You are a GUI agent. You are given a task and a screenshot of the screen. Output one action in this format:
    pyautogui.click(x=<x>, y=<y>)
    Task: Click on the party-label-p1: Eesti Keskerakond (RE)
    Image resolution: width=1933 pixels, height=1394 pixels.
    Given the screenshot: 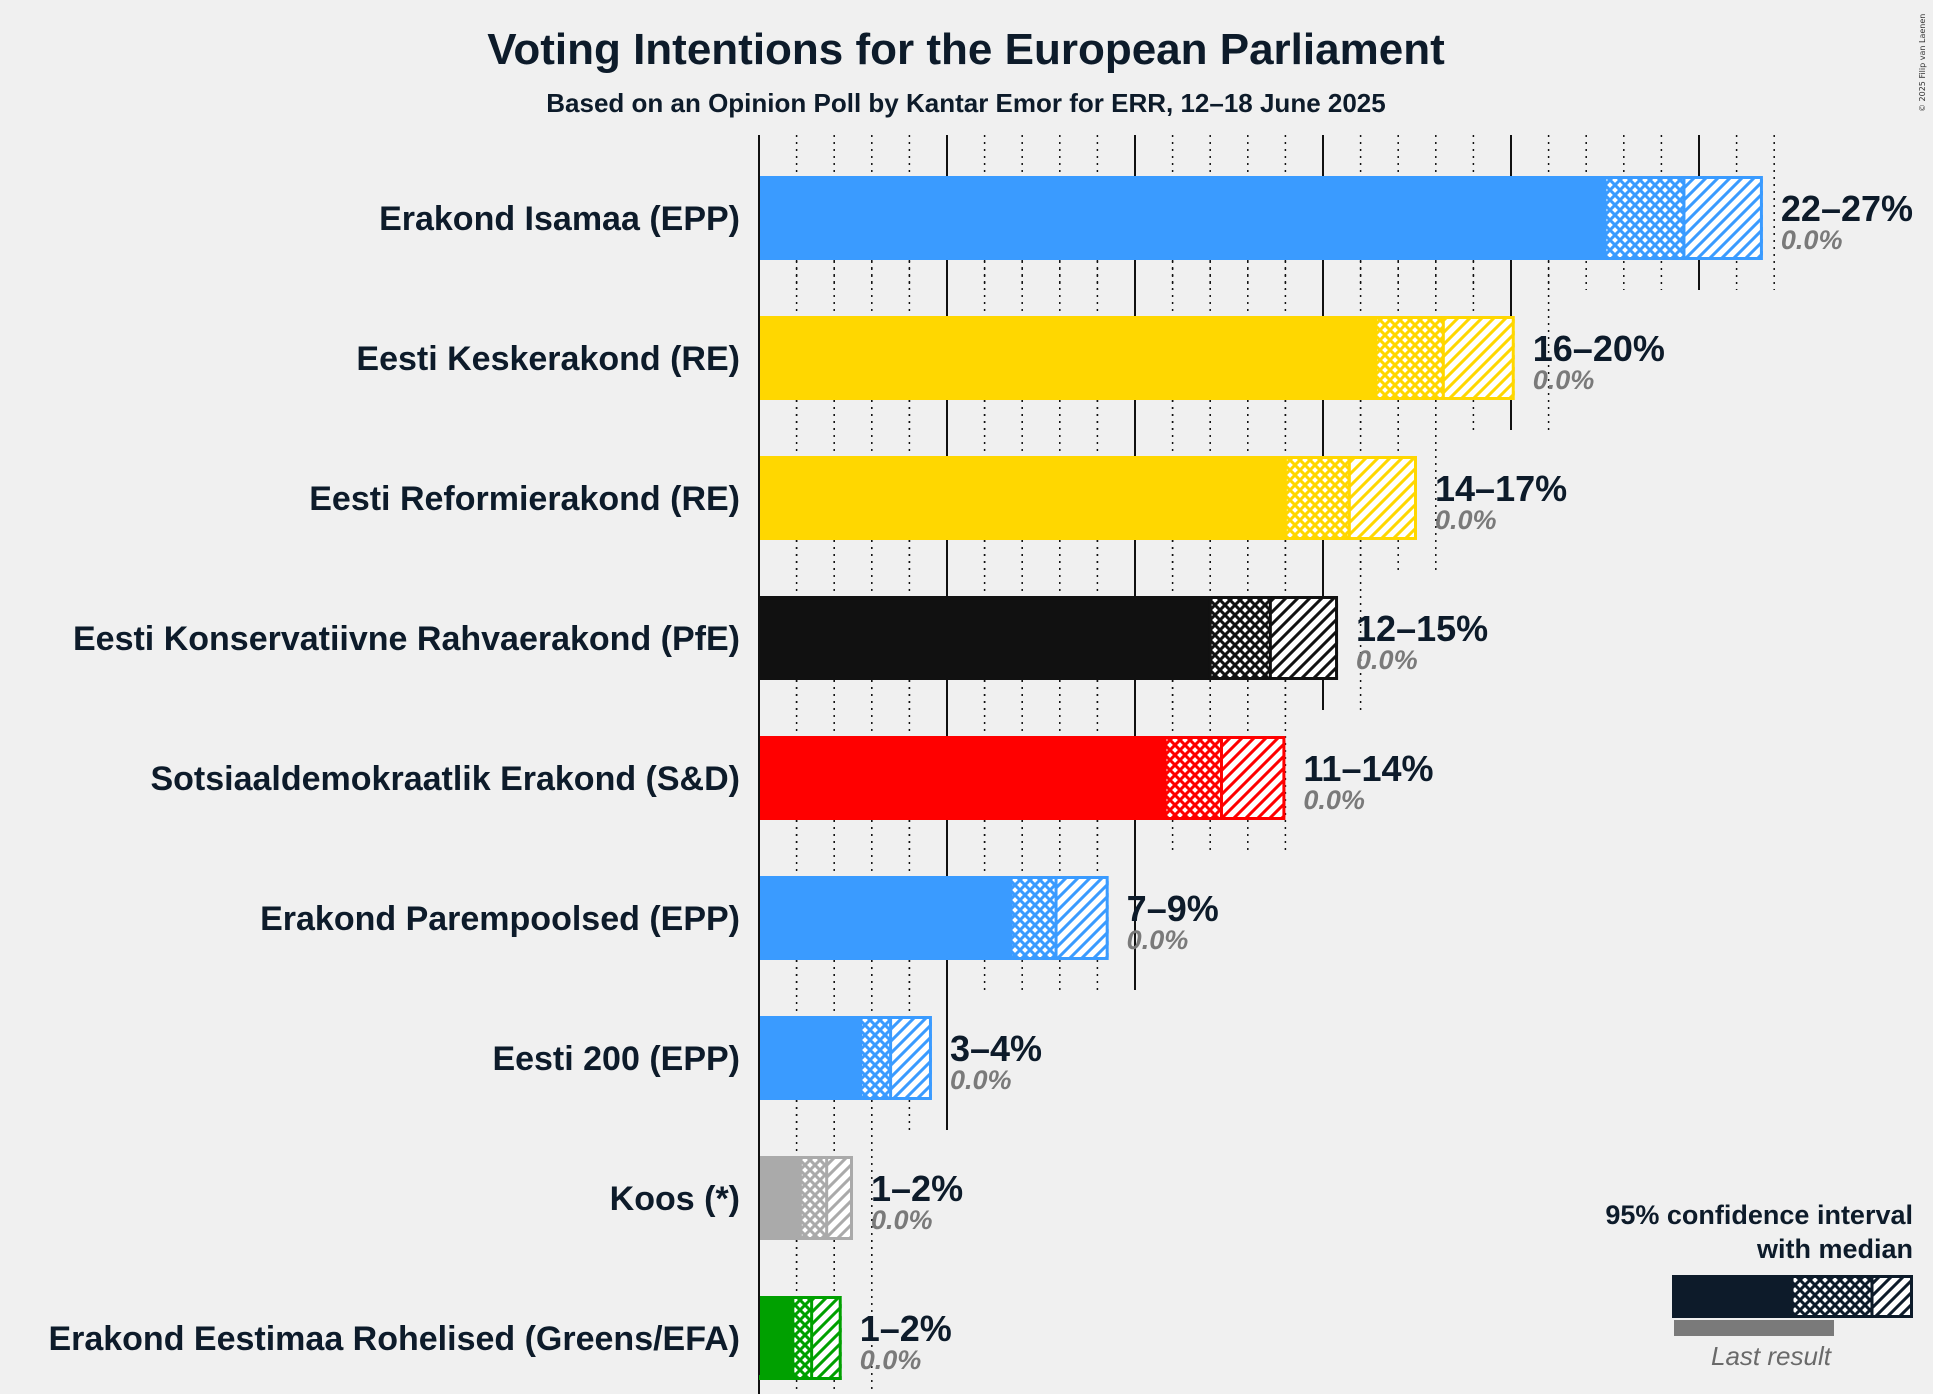 What is the action you would take?
    pyautogui.click(x=548, y=359)
    